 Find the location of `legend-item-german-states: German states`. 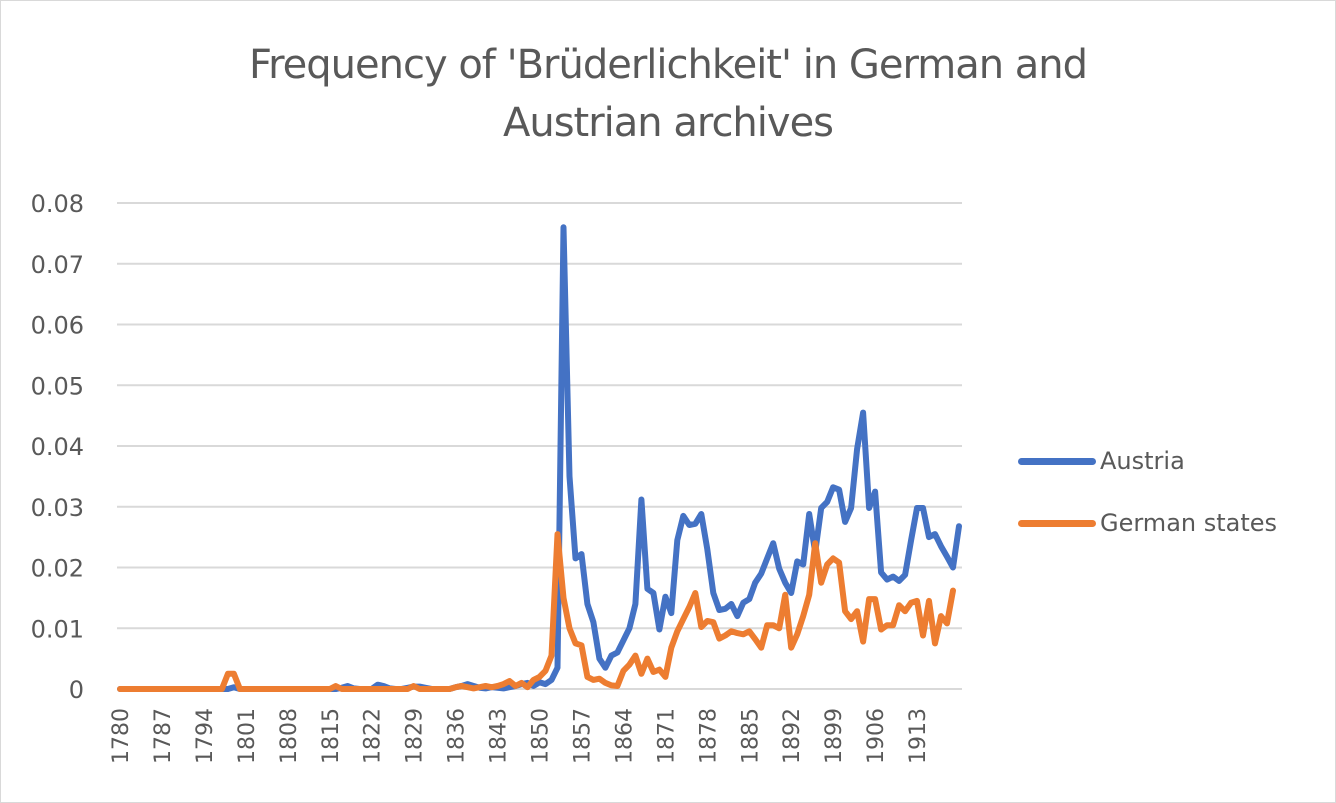

legend-item-german-states: German states is located at coordinates (1147, 523).